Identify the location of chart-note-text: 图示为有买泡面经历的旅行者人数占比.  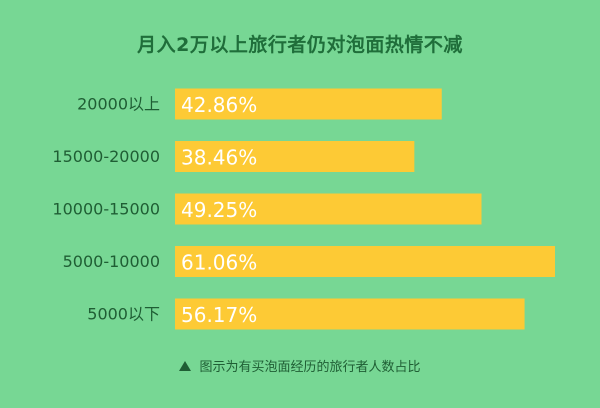
(310, 367).